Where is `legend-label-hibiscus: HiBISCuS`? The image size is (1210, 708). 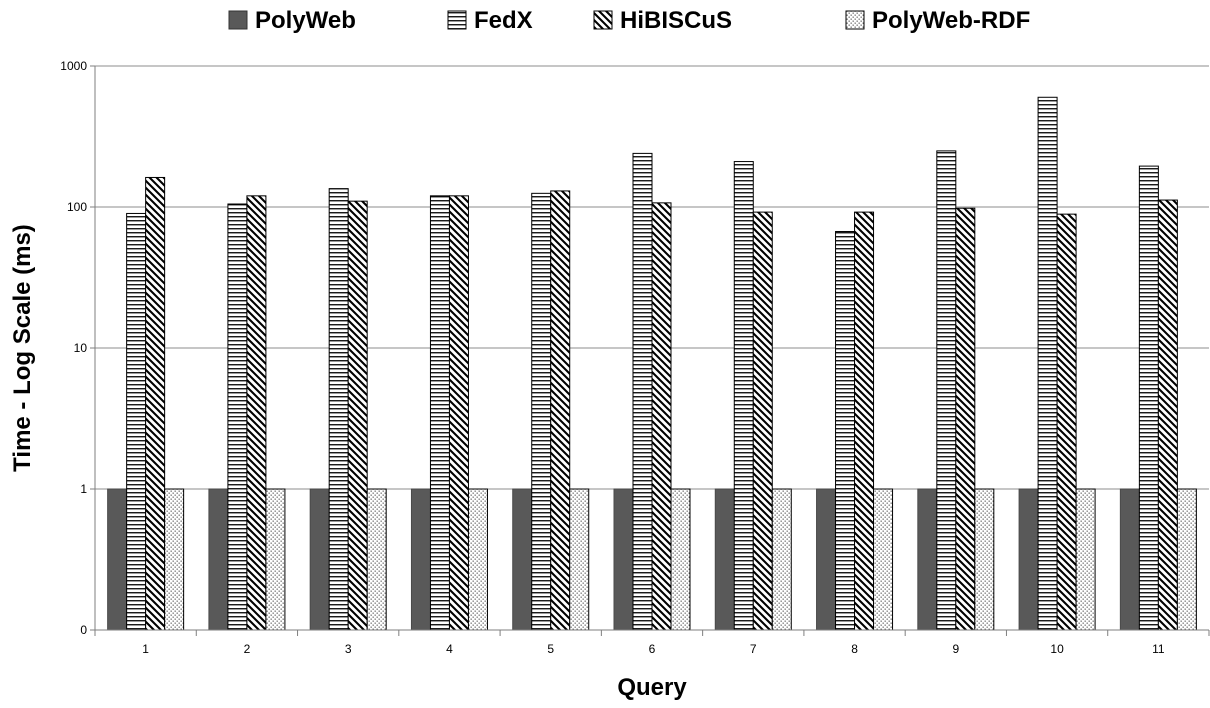 legend-label-hibiscus: HiBISCuS is located at coordinates (676, 20).